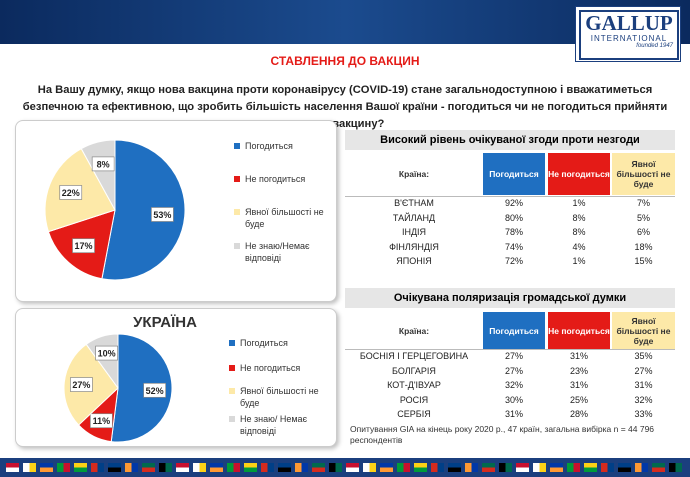 This screenshot has width=690, height=477. Describe the element at coordinates (414, 331) in the screenshot. I see `column-header: Країна:` at that location.